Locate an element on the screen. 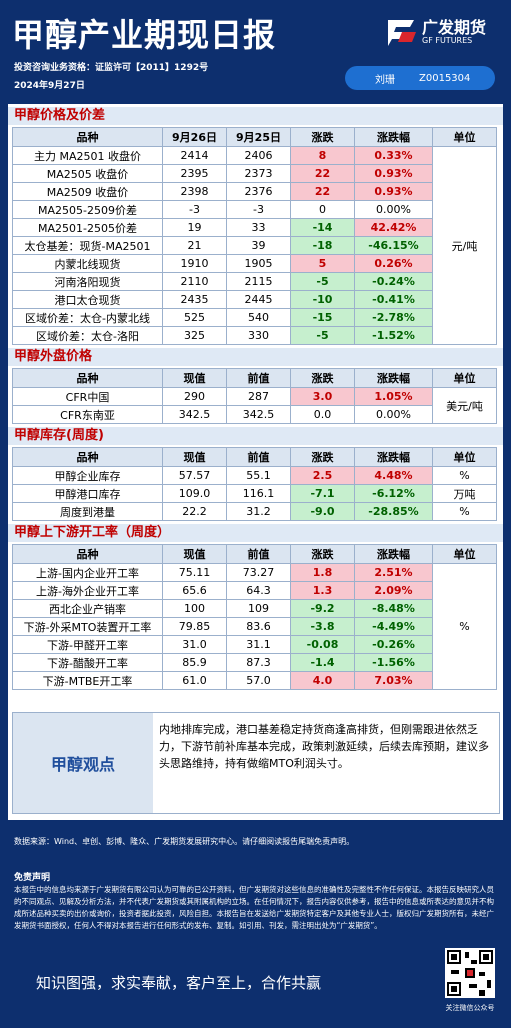 This screenshot has height=1028, width=511. row-label: 下游-甲醛开工率 is located at coordinates (87, 644).